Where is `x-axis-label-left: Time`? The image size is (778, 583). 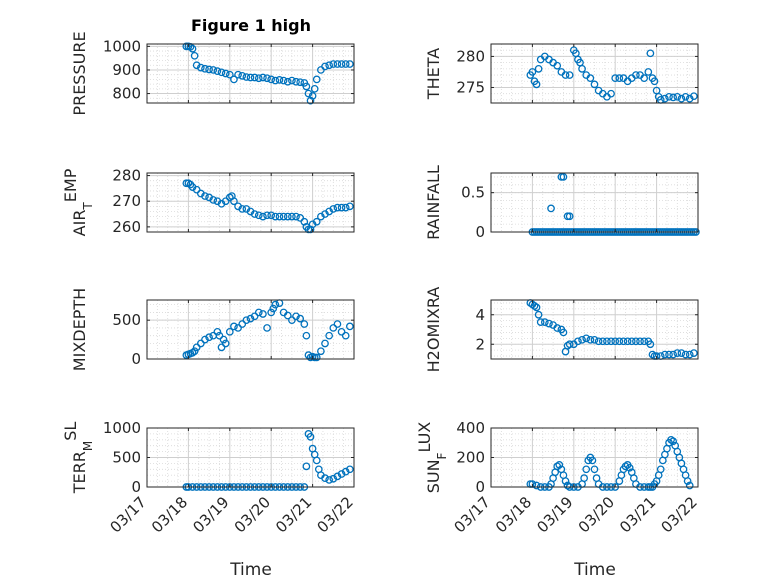
x-axis-label-left: Time is located at coordinates (250, 570).